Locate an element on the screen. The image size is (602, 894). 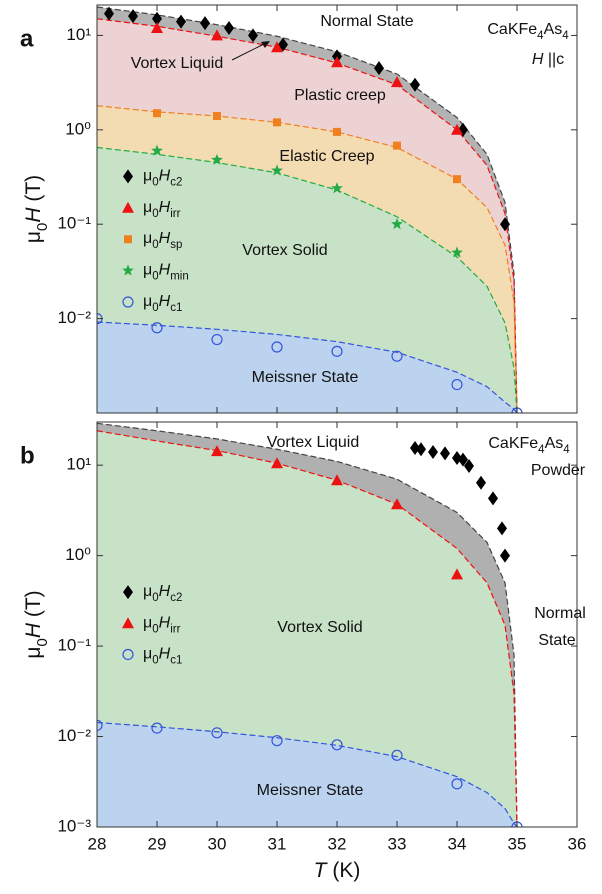
annotation: Plastic creep is located at coordinates (340, 95).